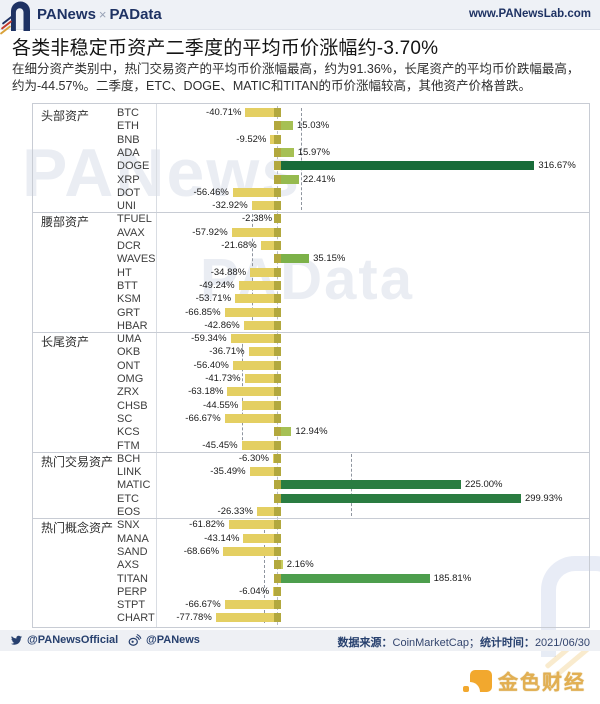 Image resolution: width=600 pixels, height=704 pixels. What do you see at coordinates (300, 17) in the screenshot?
I see `header-bar: PANews × PAData www.PANewsLab.com` at bounding box center [300, 17].